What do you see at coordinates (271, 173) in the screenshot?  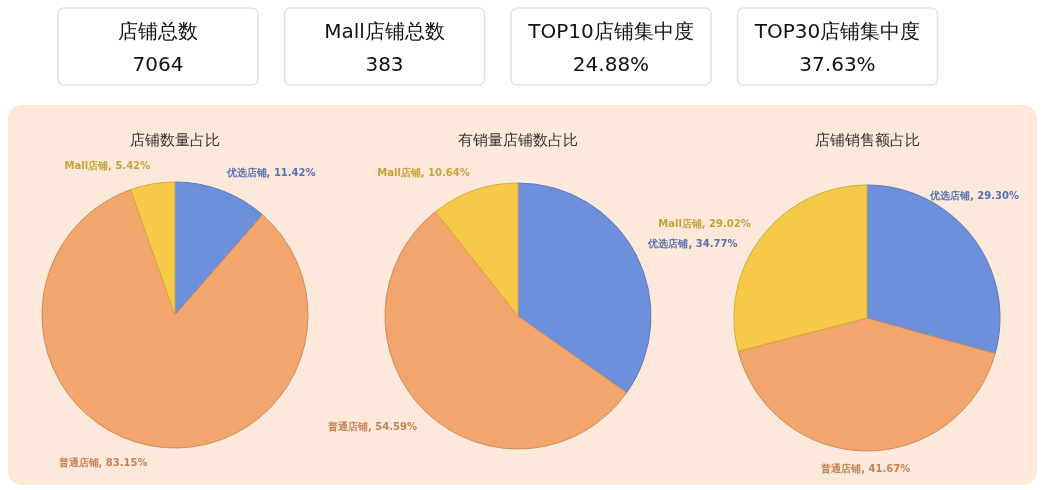 I see `slice-label: 优选店铺, 11.42%` at bounding box center [271, 173].